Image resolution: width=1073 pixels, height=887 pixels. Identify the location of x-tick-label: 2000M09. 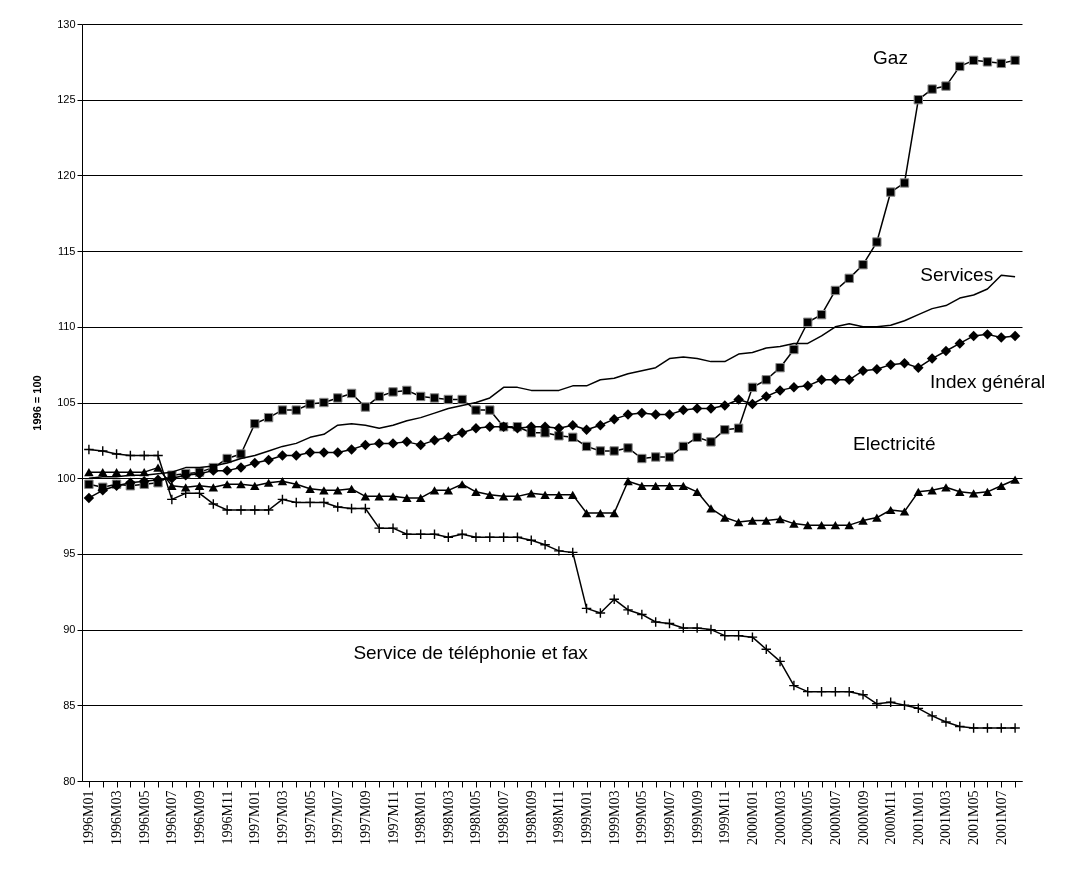
(863, 817).